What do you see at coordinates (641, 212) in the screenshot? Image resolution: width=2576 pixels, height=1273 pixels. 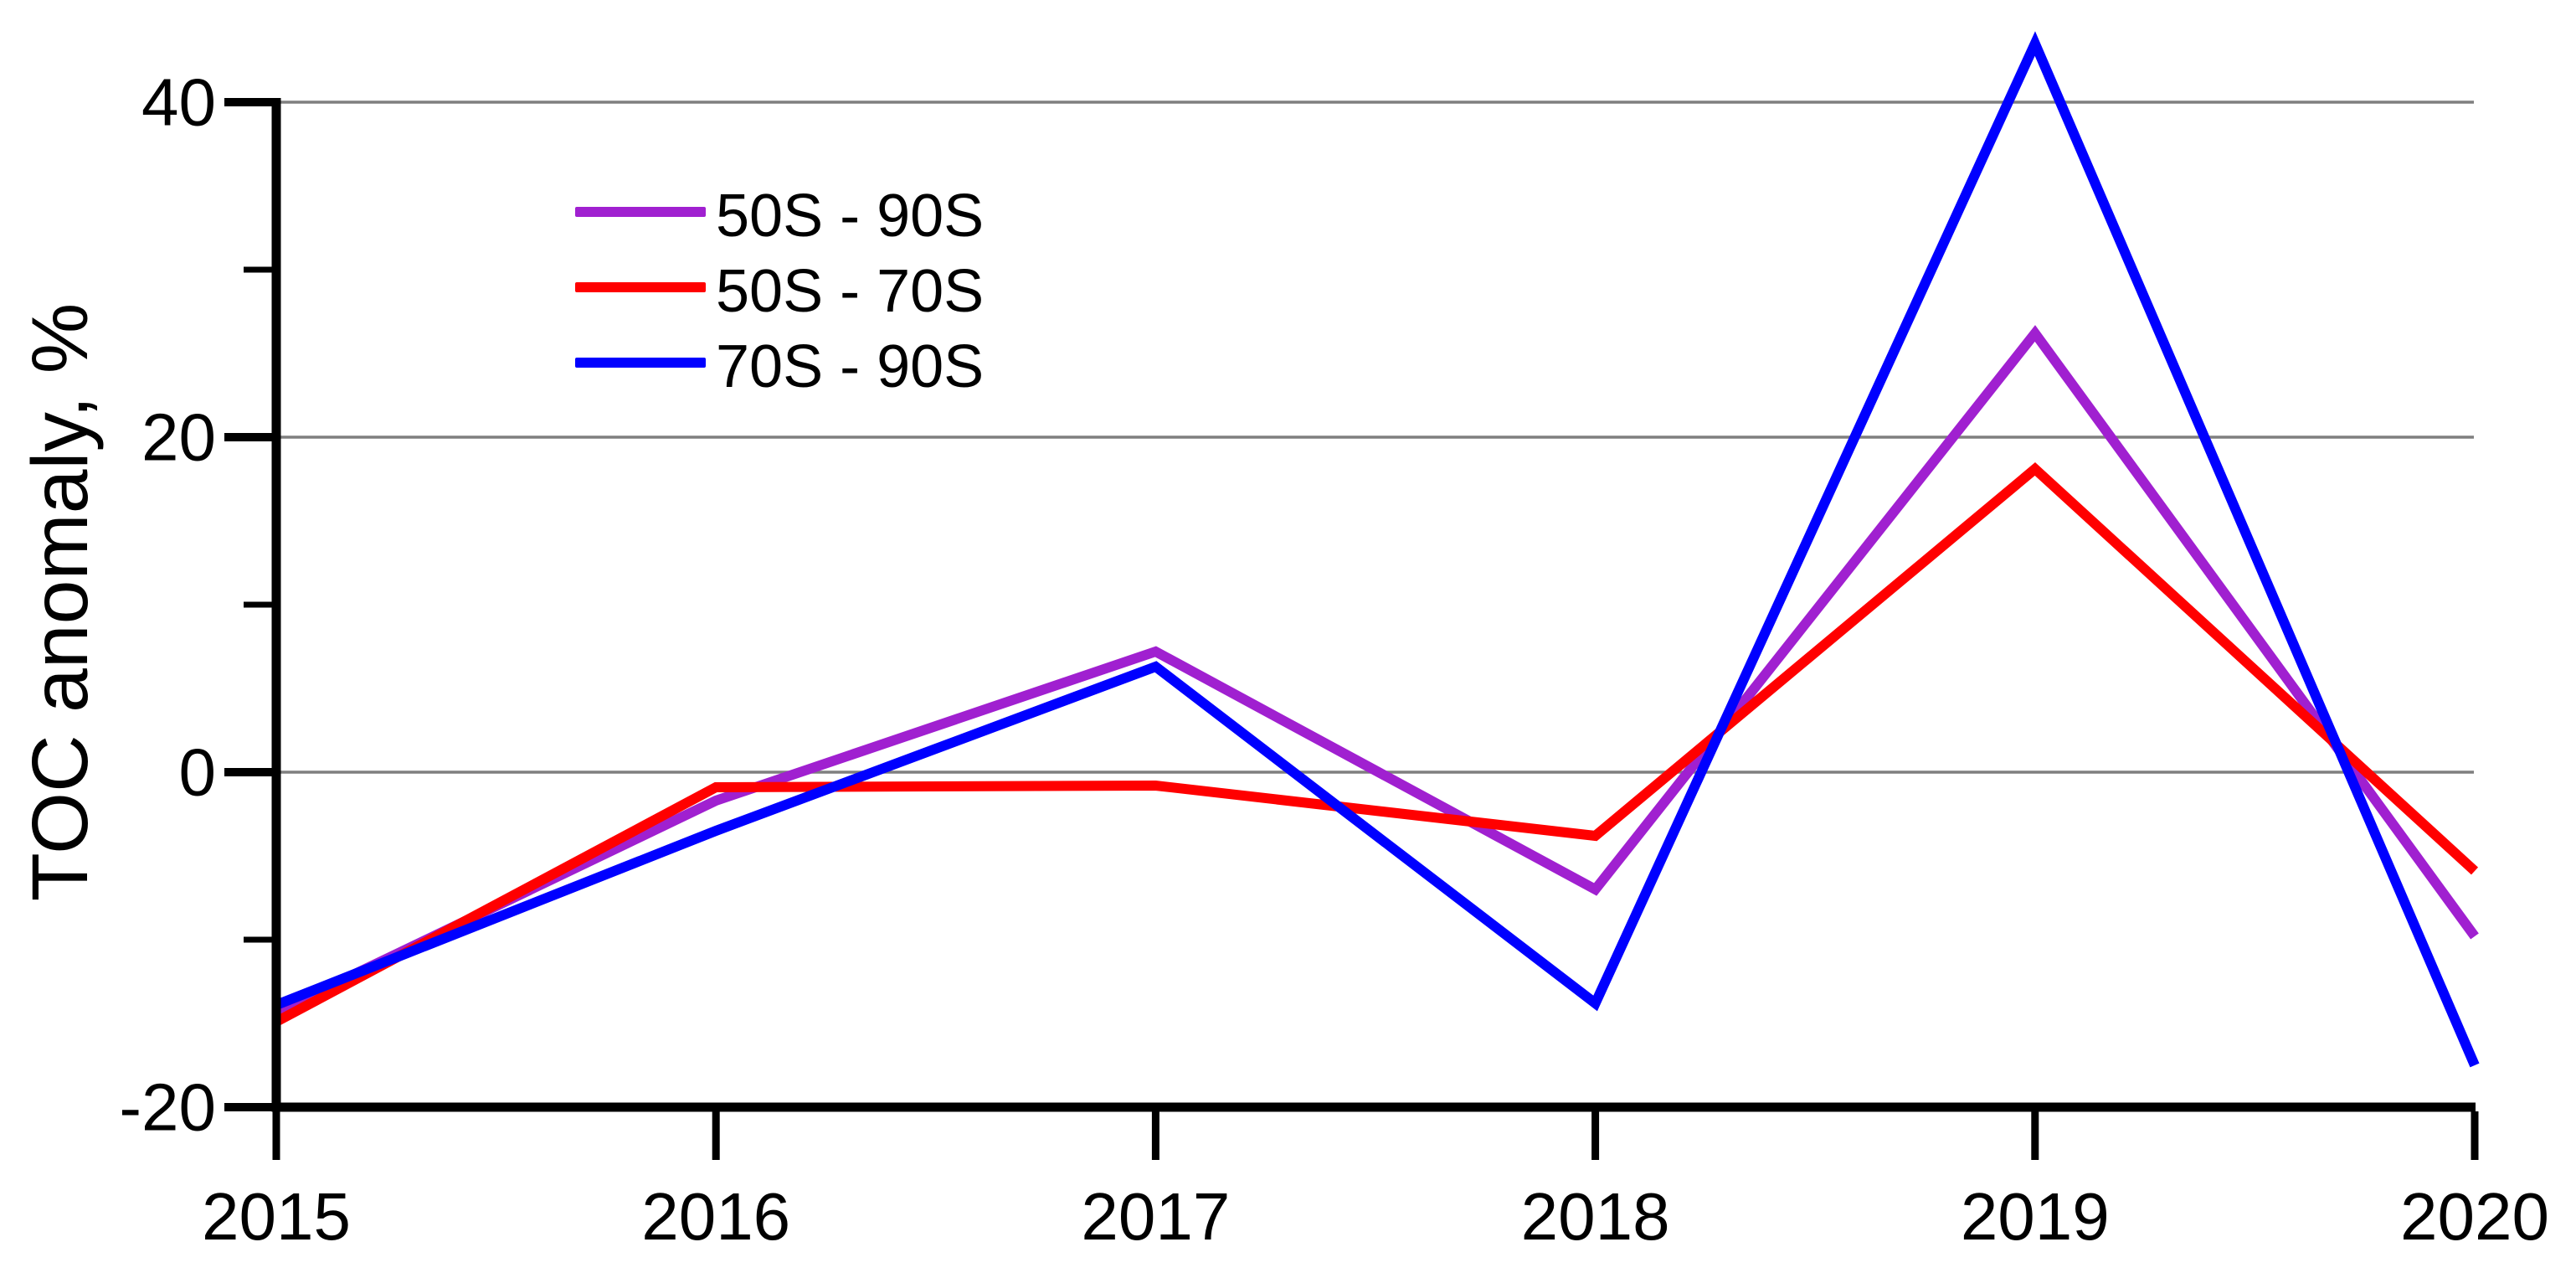 I see `legend-line-50s-90s` at bounding box center [641, 212].